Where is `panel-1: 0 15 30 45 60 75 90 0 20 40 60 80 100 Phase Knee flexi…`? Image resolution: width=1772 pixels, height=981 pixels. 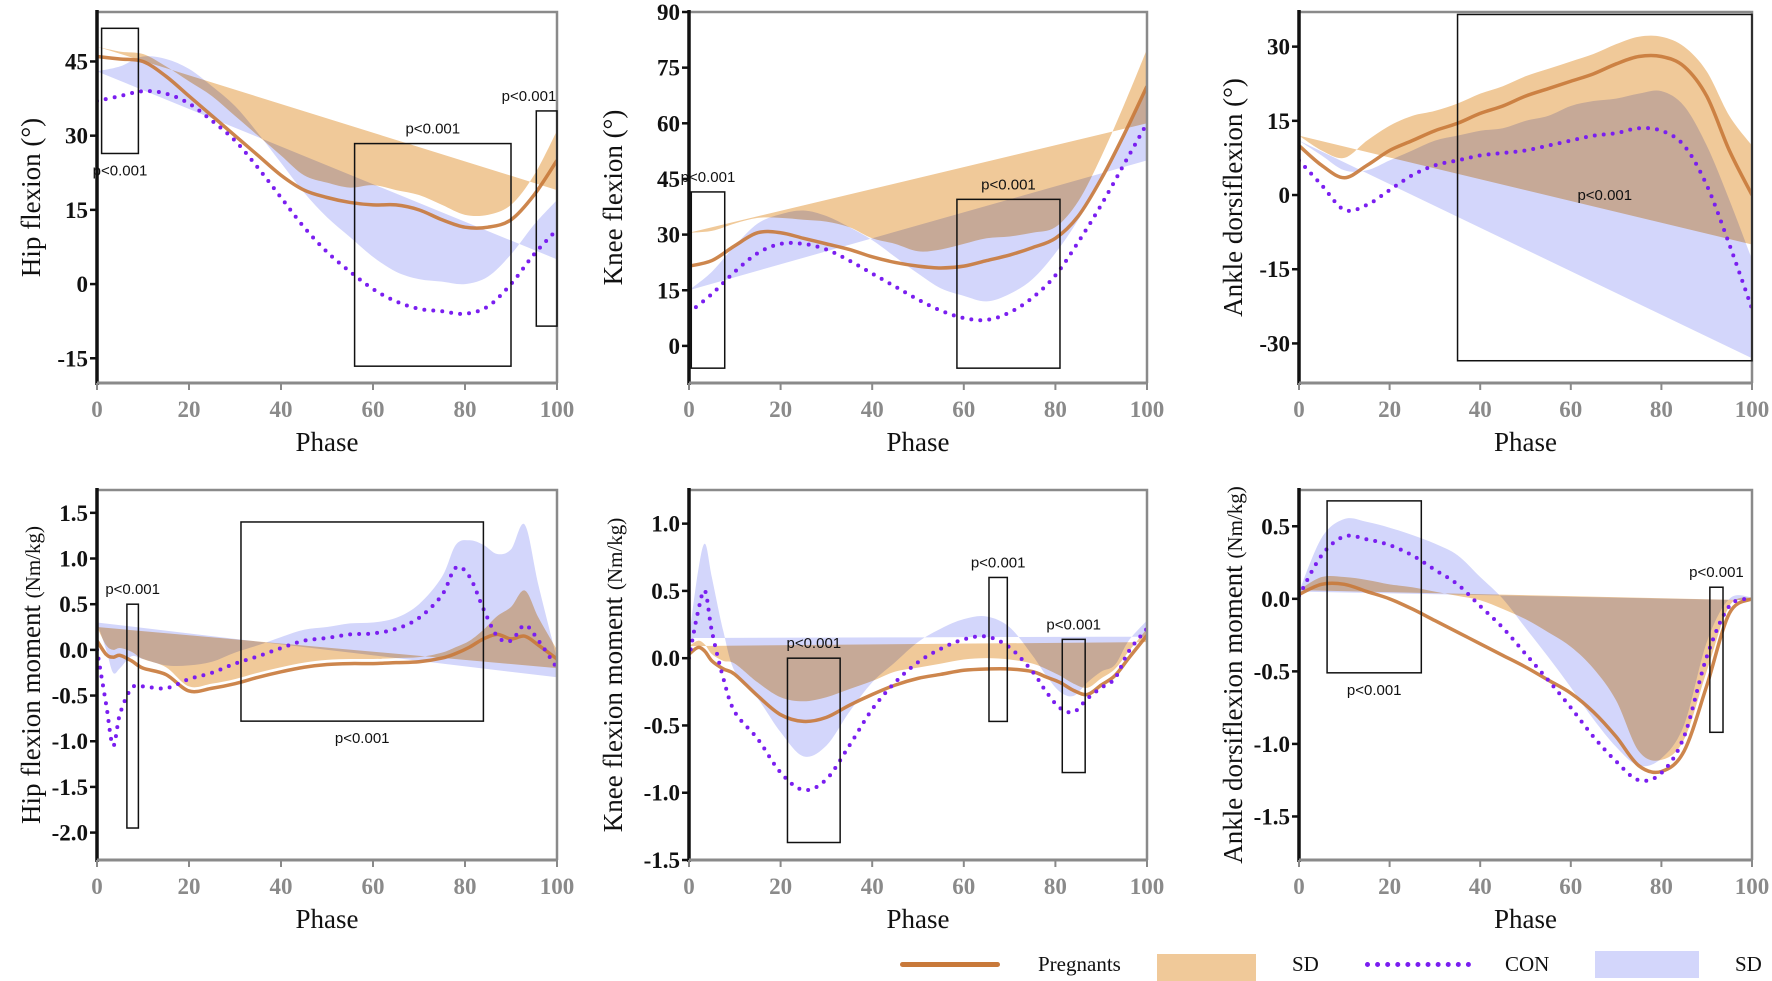
panel-1: 0 15 30 45 60 75 90 0 20 40 60 80 100 Phase Knee flexi… is located at coordinates (881, 228).